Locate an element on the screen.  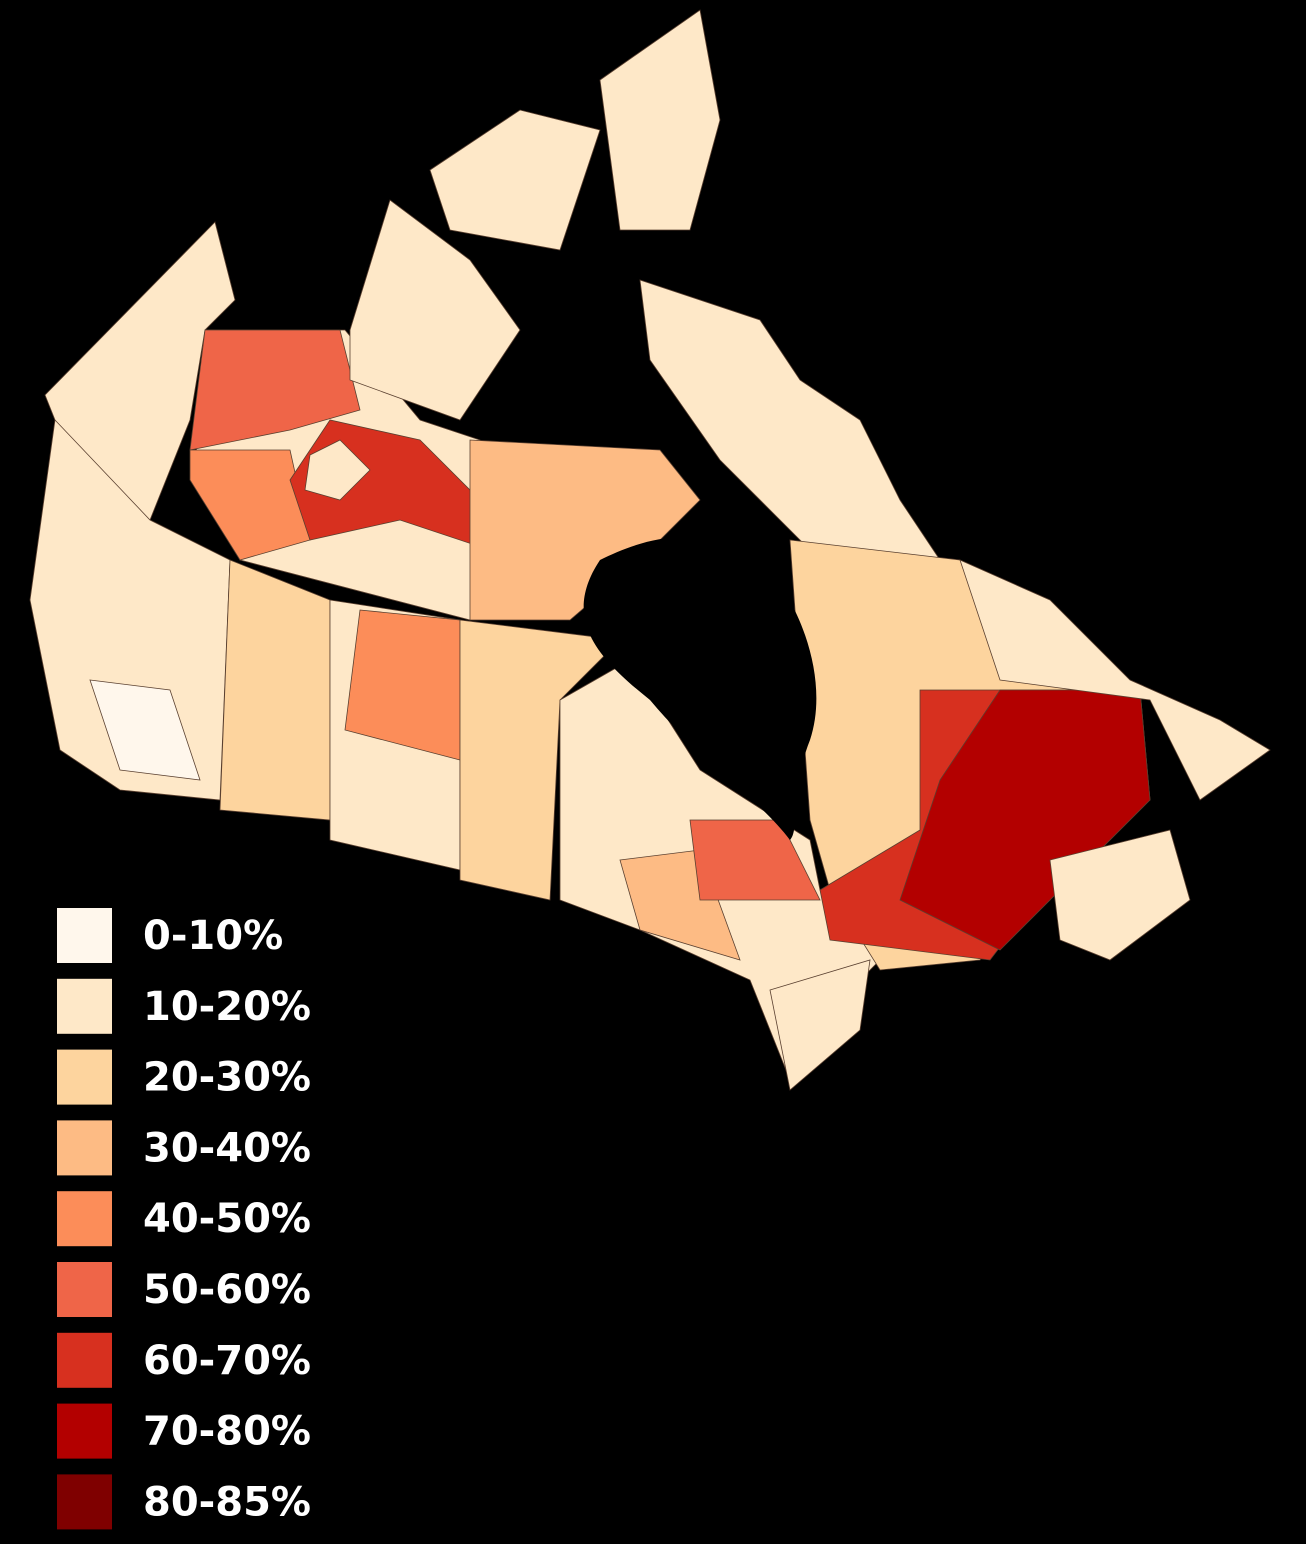
legend-label: 30-40% is located at coordinates (227, 1148).